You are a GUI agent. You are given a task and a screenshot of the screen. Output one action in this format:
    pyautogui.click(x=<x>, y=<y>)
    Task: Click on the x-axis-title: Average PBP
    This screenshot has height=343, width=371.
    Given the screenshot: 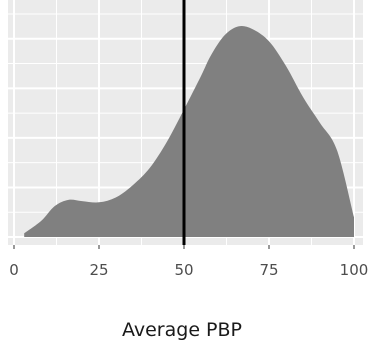 What is the action you would take?
    pyautogui.click(x=182, y=330)
    